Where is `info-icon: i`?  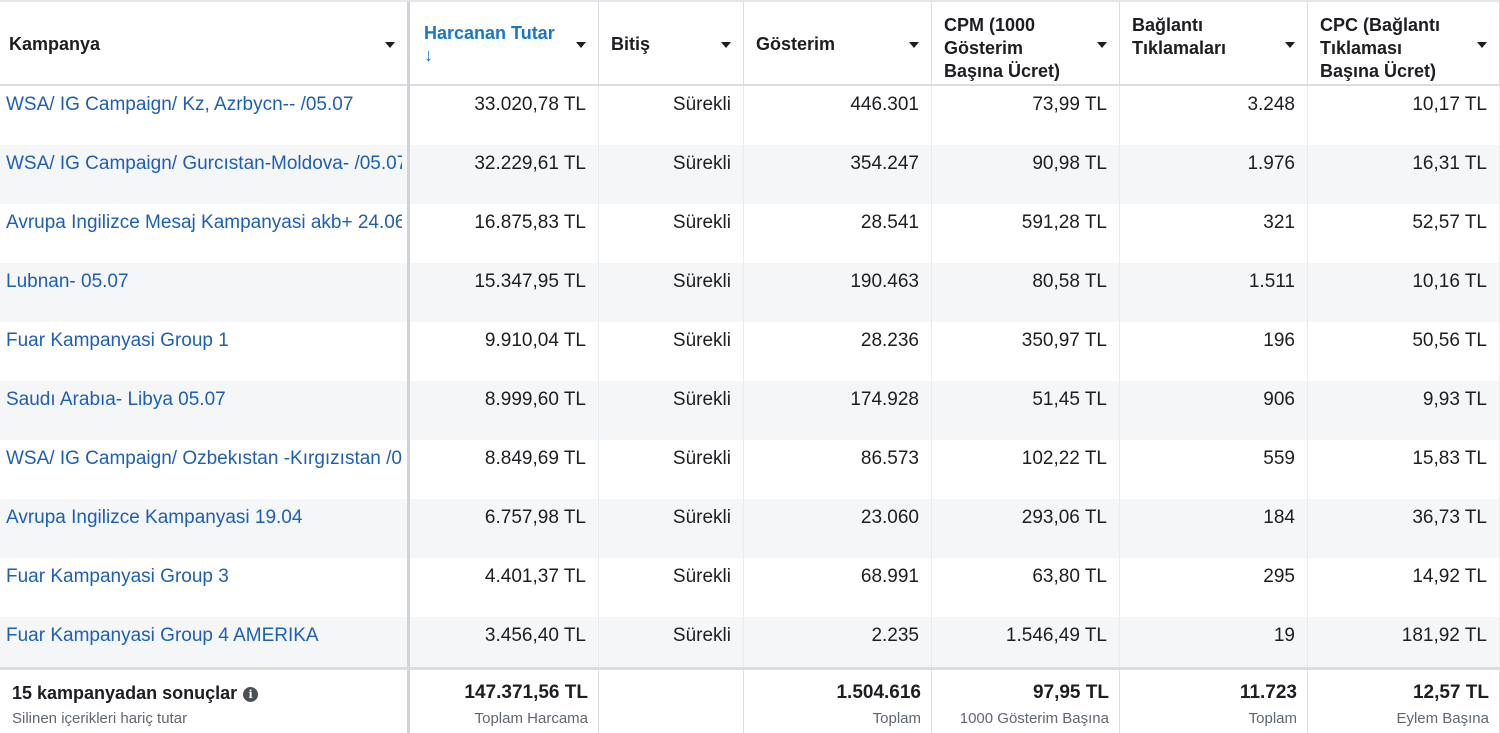 info-icon: i is located at coordinates (251, 694).